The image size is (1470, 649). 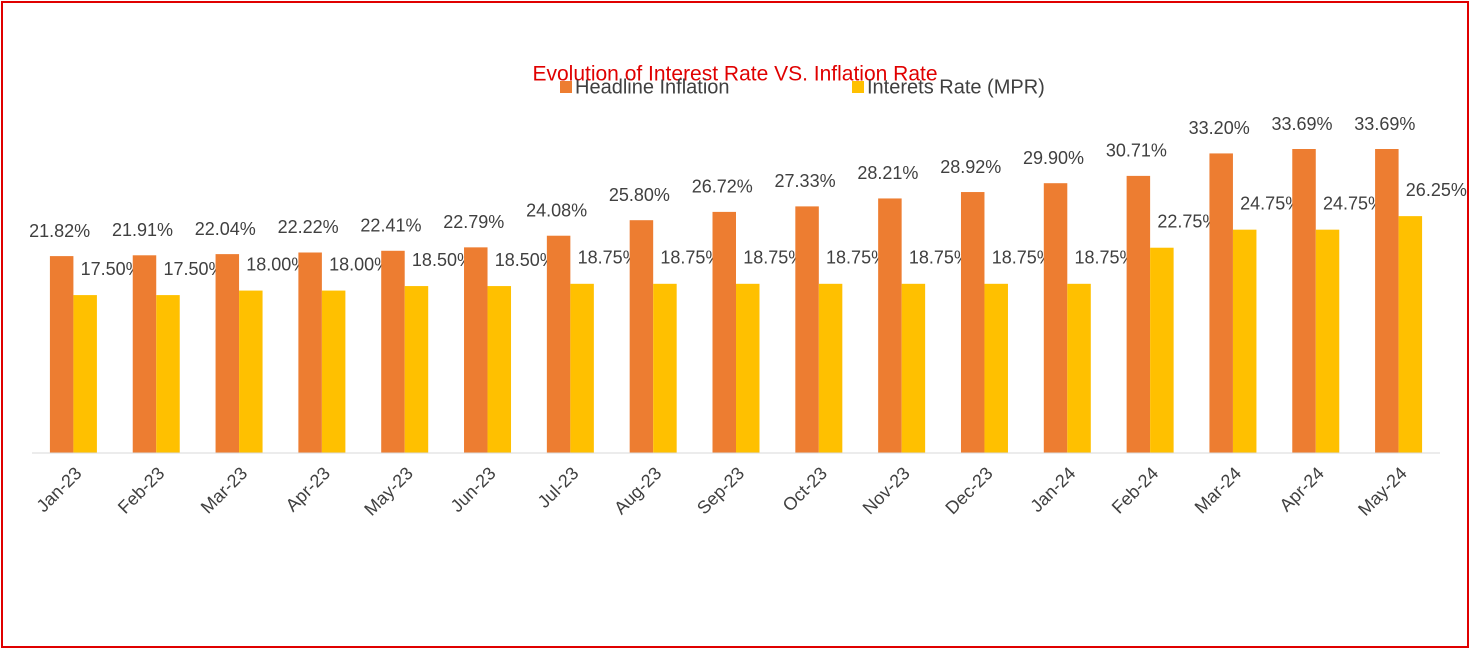 I want to click on data-label: 29.90%, so click(x=1053, y=158).